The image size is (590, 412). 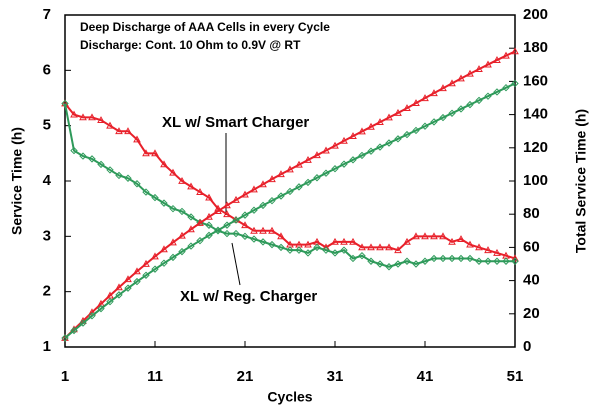 I want to click on y2-tick-label: 160, so click(x=535, y=80).